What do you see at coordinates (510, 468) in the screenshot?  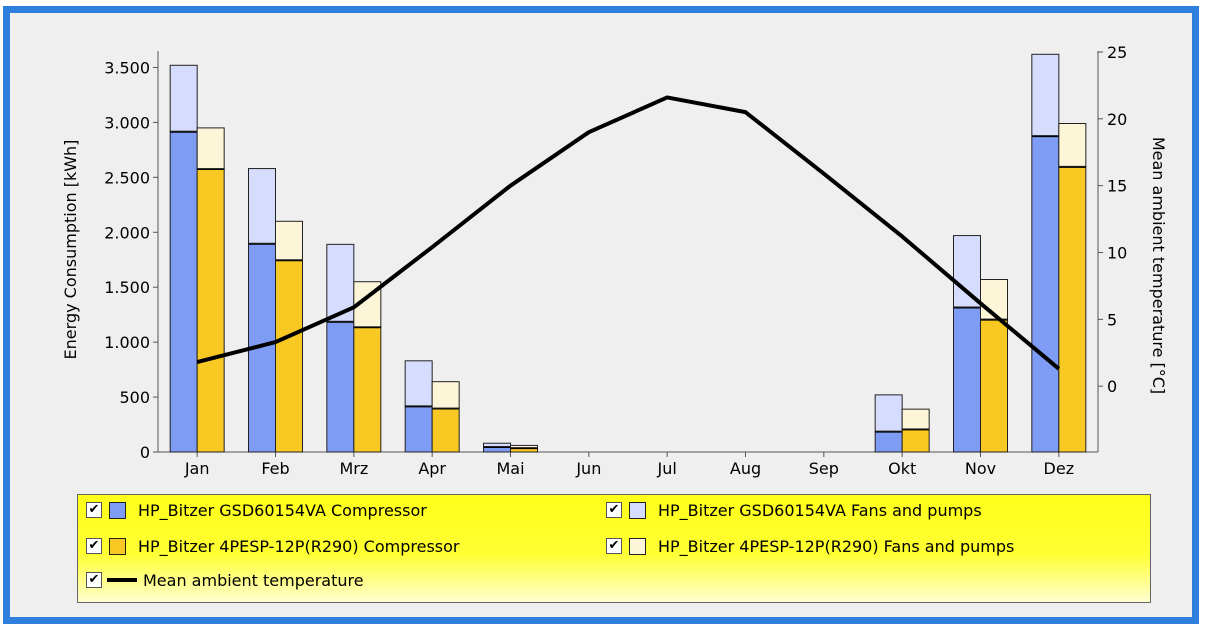 I see `x-tick-label: Mai` at bounding box center [510, 468].